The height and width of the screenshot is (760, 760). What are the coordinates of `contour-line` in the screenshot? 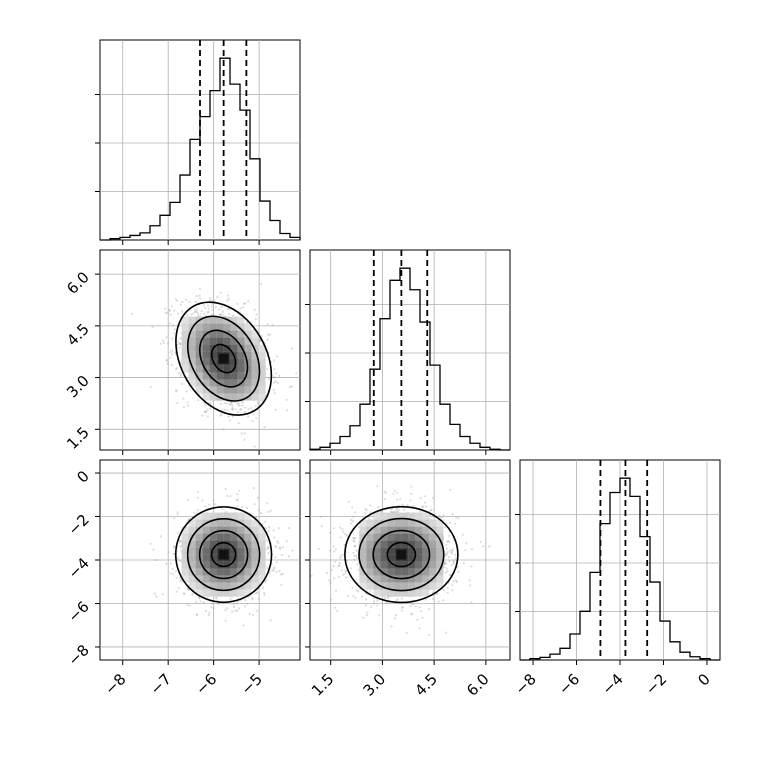 It's located at (223, 358).